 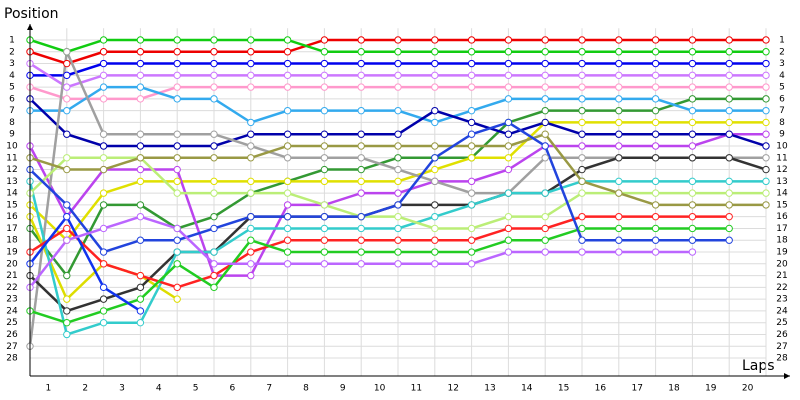 I want to click on y-tick-label: 17, so click(x=11, y=229).